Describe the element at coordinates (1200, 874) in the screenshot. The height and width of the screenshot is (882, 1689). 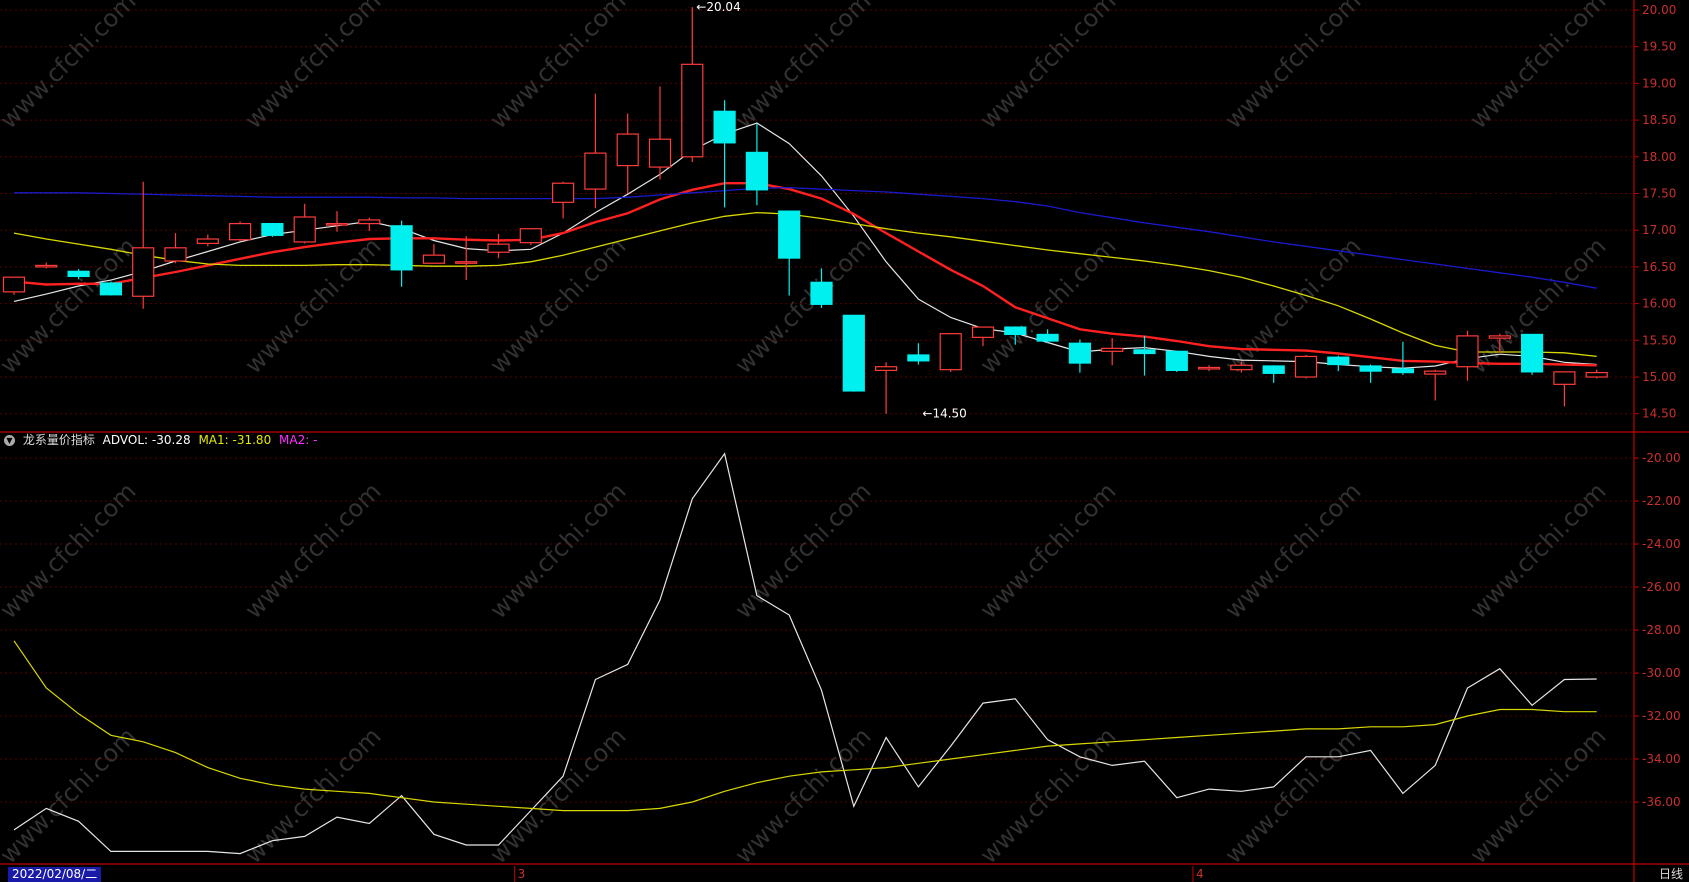
I see `month-label: 4` at that location.